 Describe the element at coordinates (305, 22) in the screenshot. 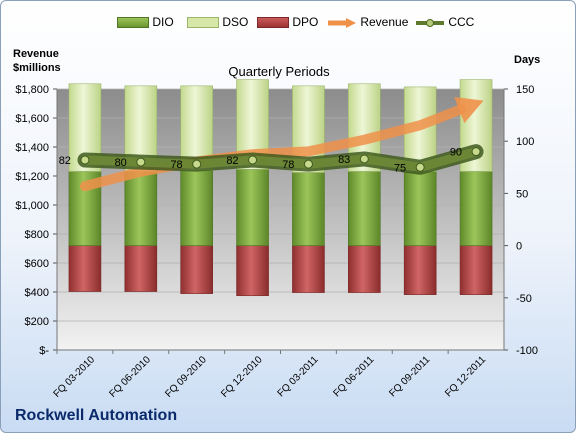

I see `legend-dpo-label: DPO` at that location.